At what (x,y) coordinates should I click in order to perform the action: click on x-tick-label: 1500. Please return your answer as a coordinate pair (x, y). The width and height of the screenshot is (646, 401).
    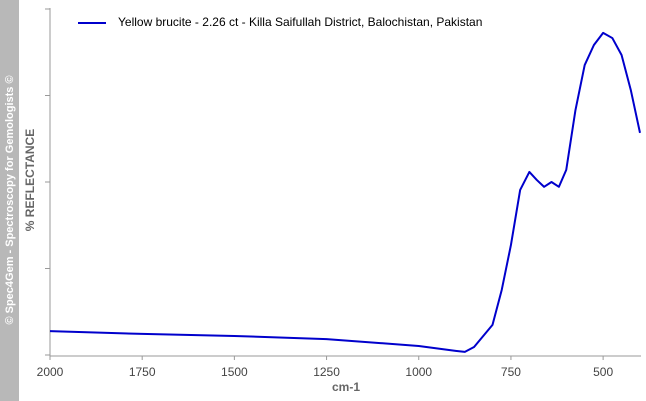
    Looking at the image, I should click on (234, 372).